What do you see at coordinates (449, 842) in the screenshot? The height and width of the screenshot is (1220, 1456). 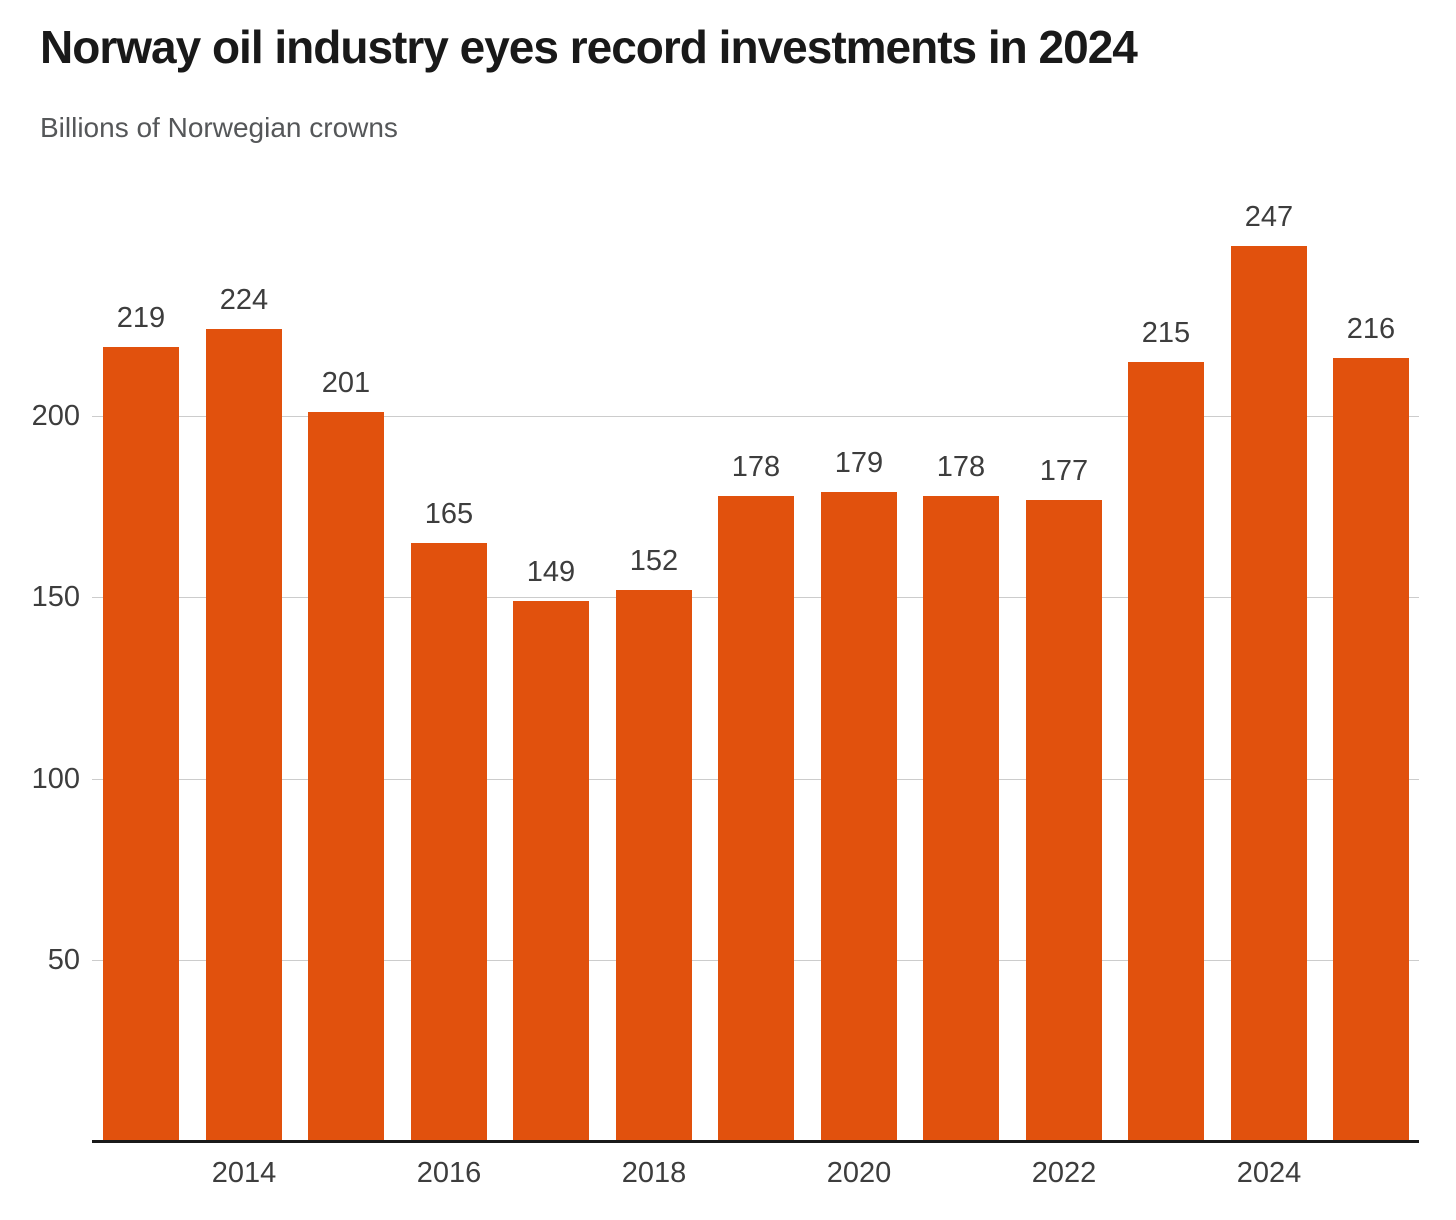 I see `bar-2016` at bounding box center [449, 842].